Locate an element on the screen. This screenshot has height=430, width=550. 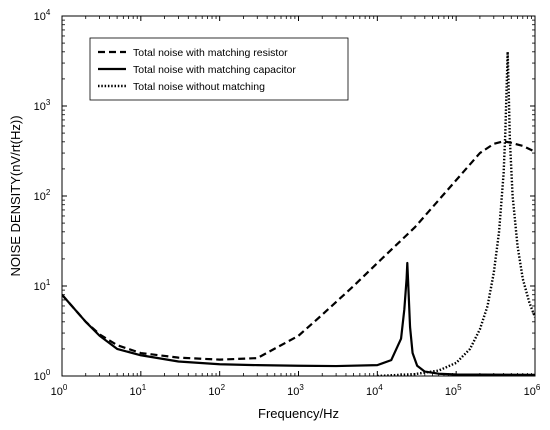
y-axis-label: NOISE DENSITY(nV/rt(Hz)) is located at coordinates (15, 195).